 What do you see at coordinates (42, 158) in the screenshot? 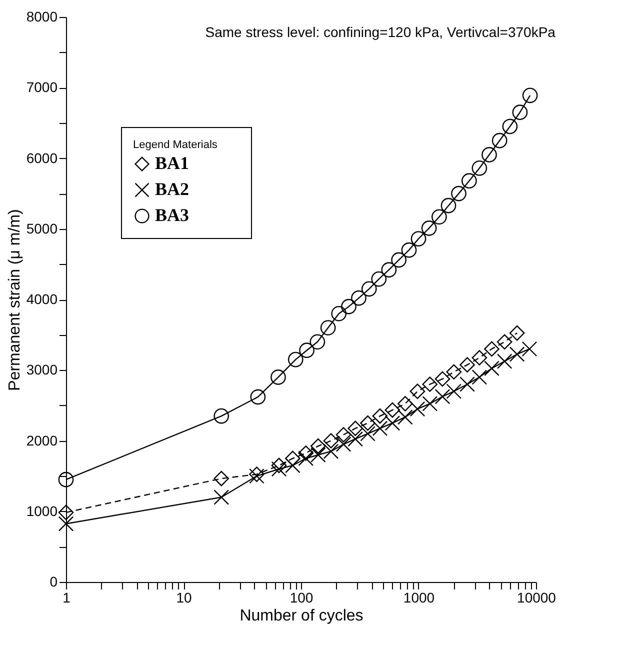
I see `y-tick-label: 6000` at bounding box center [42, 158].